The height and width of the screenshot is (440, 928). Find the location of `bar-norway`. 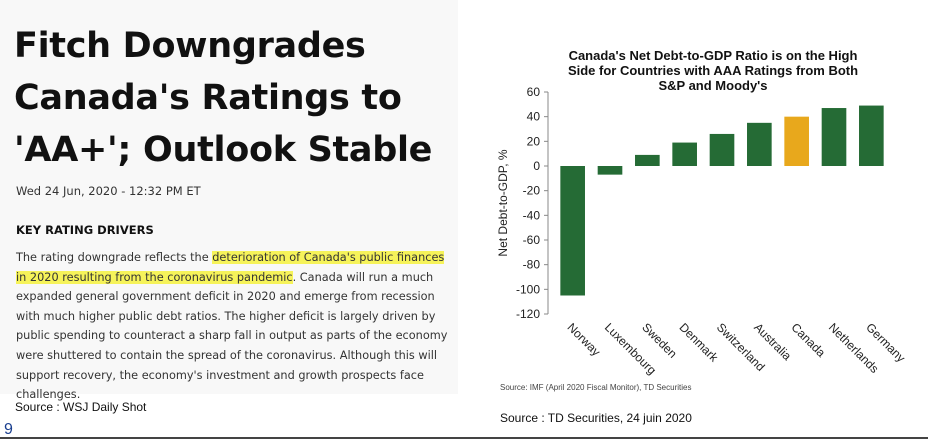

bar-norway is located at coordinates (572, 231).